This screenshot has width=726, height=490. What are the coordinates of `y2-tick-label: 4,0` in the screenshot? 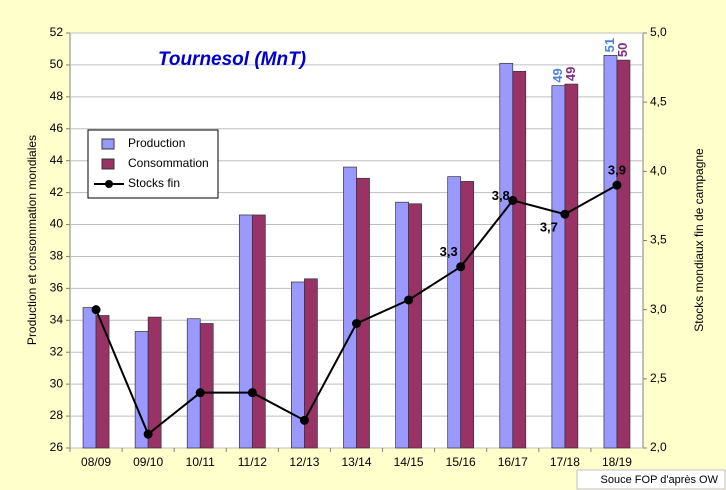 It's located at (658, 171).